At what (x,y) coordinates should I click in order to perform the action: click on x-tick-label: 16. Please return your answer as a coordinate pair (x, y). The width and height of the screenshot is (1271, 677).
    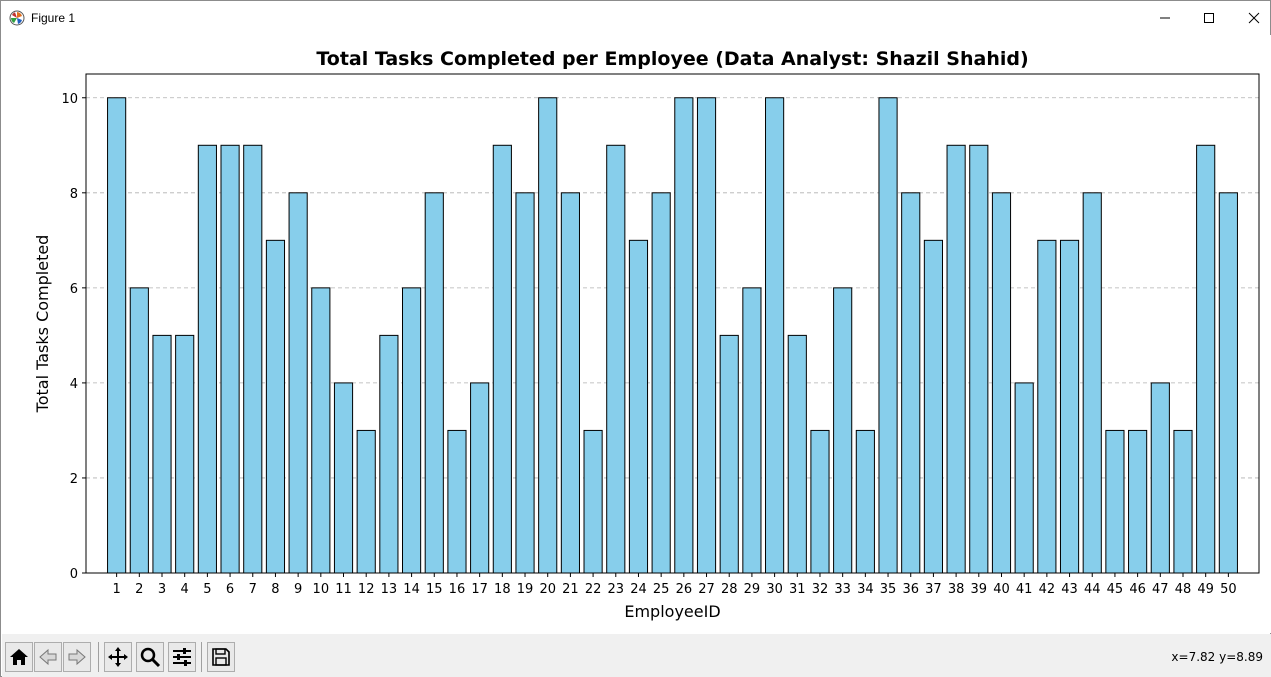
    Looking at the image, I should click on (457, 589).